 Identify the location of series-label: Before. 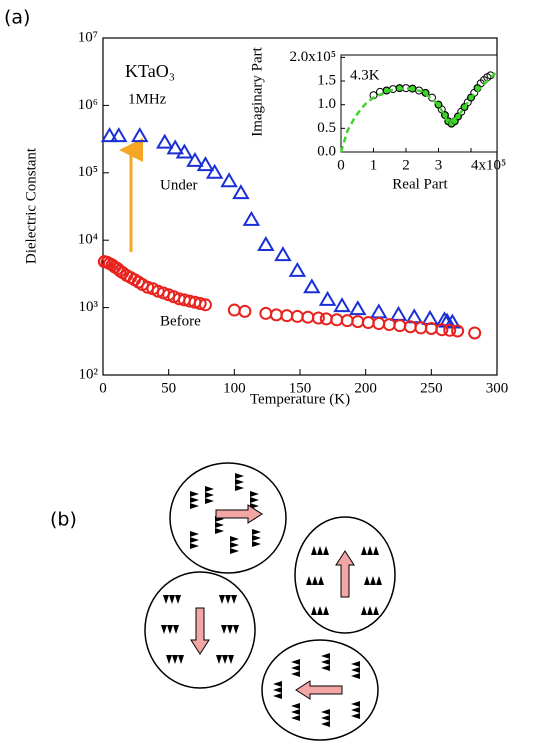
(180, 321).